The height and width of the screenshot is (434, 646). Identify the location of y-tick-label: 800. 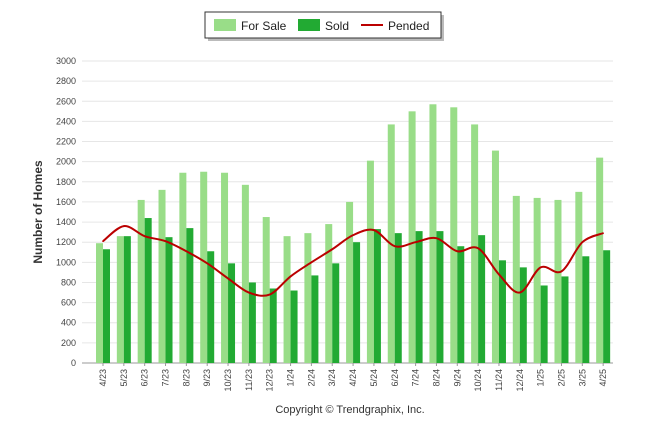
(68, 282).